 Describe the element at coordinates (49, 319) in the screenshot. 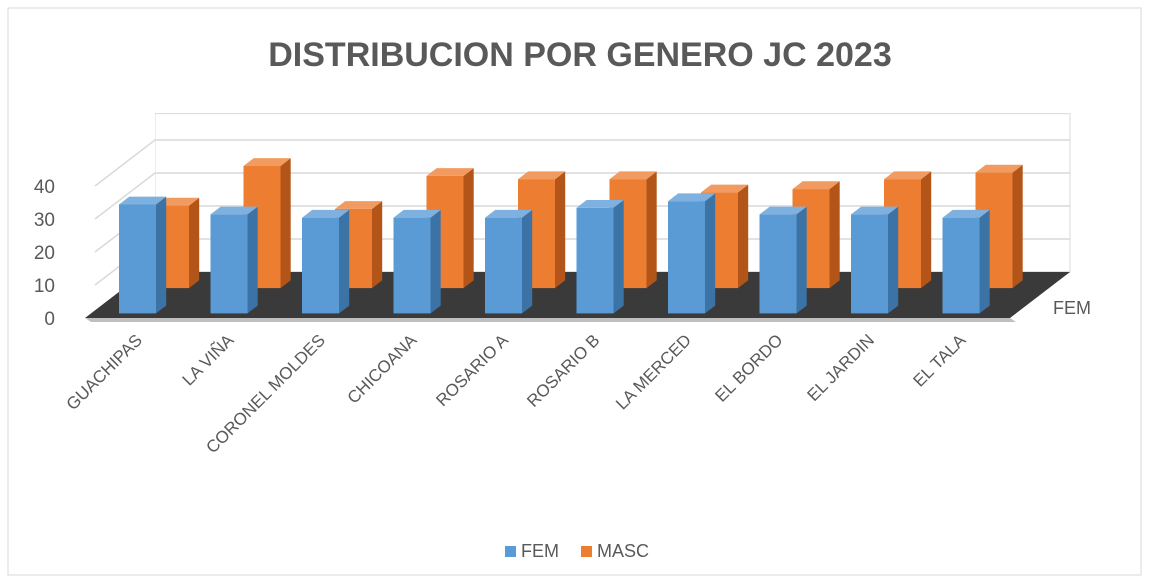

I see `y-tick-label: 0` at that location.